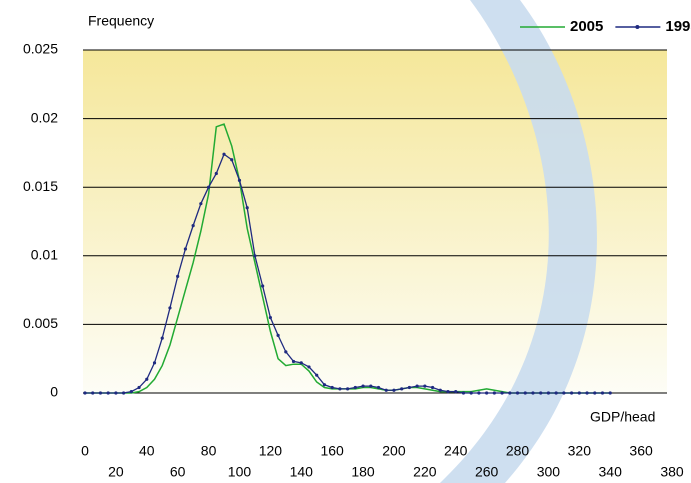 The width and height of the screenshot is (691, 483). What do you see at coordinates (40, 323) in the screenshot?
I see `y-tick-label: 0.005` at bounding box center [40, 323].